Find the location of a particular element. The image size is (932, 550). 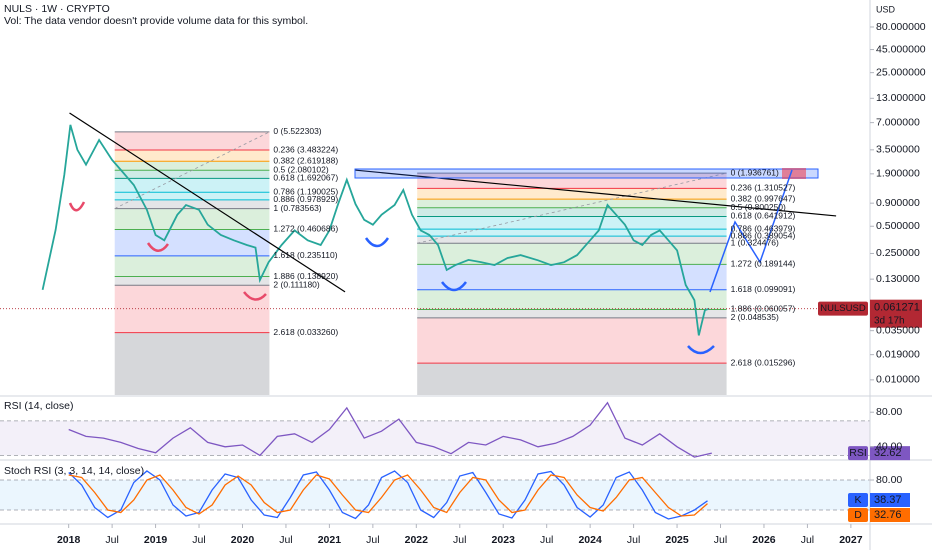

y-tick-label: 3.500000 is located at coordinates (898, 150).